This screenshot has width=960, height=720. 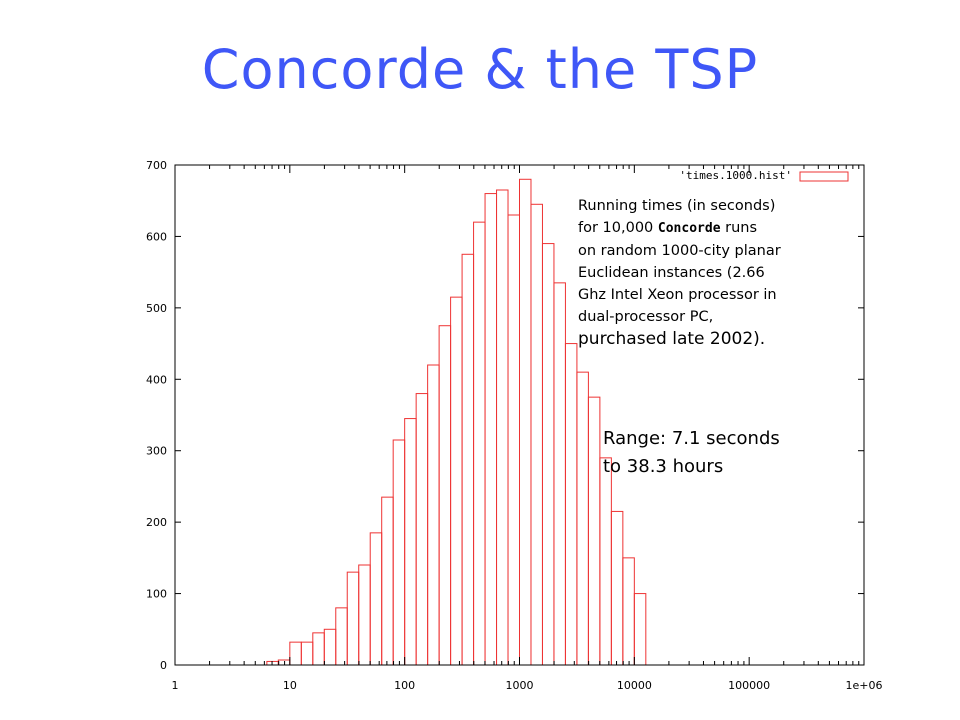 What do you see at coordinates (156, 308) in the screenshot?
I see `y-tick-label: 500` at bounding box center [156, 308].